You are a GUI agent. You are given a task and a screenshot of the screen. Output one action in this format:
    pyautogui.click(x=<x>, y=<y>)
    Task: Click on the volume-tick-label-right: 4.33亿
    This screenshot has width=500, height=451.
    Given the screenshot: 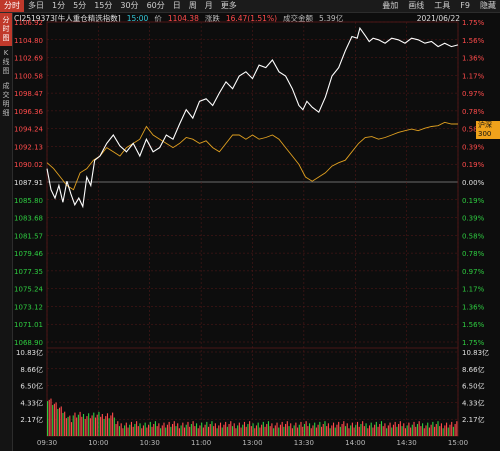 What is the action you would take?
    pyautogui.click(x=473, y=402)
    